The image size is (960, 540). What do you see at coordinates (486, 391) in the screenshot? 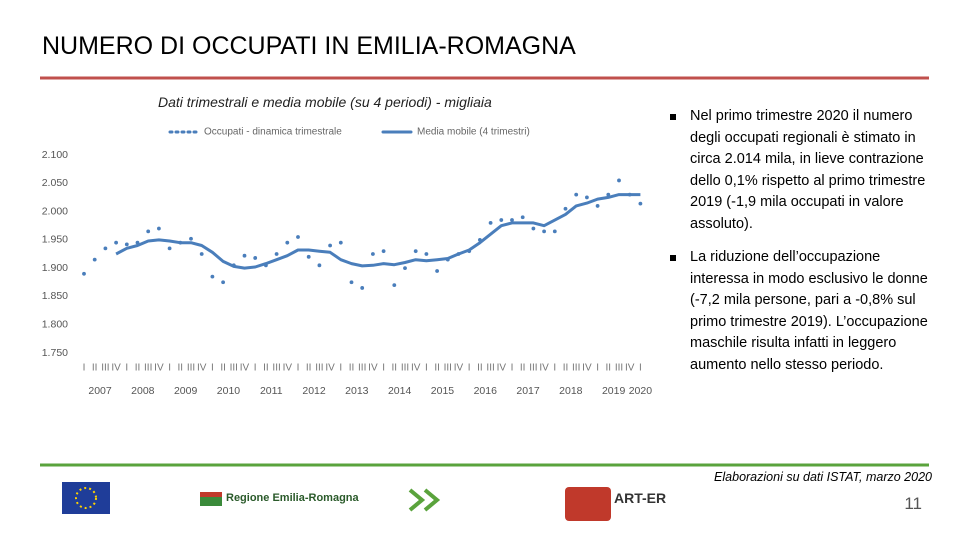
I see `x-year-label: 2016` at bounding box center [486, 391].